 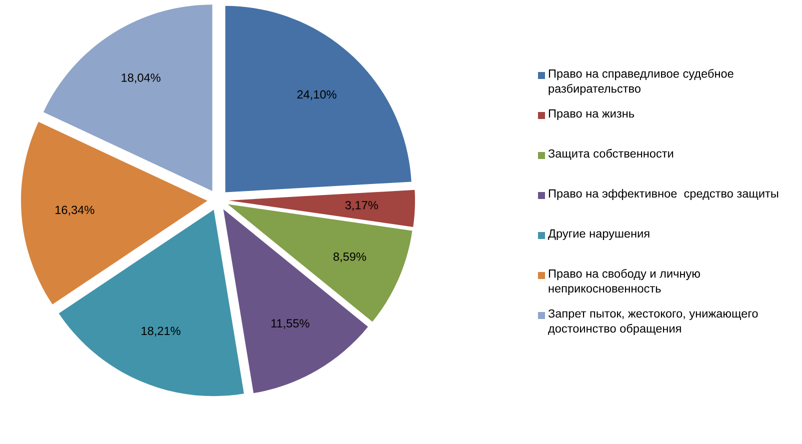 What do you see at coordinates (653, 322) in the screenshot?
I see `legend-label: Запрет пыток, жестокого, унижающего достоинство обращения` at bounding box center [653, 322].